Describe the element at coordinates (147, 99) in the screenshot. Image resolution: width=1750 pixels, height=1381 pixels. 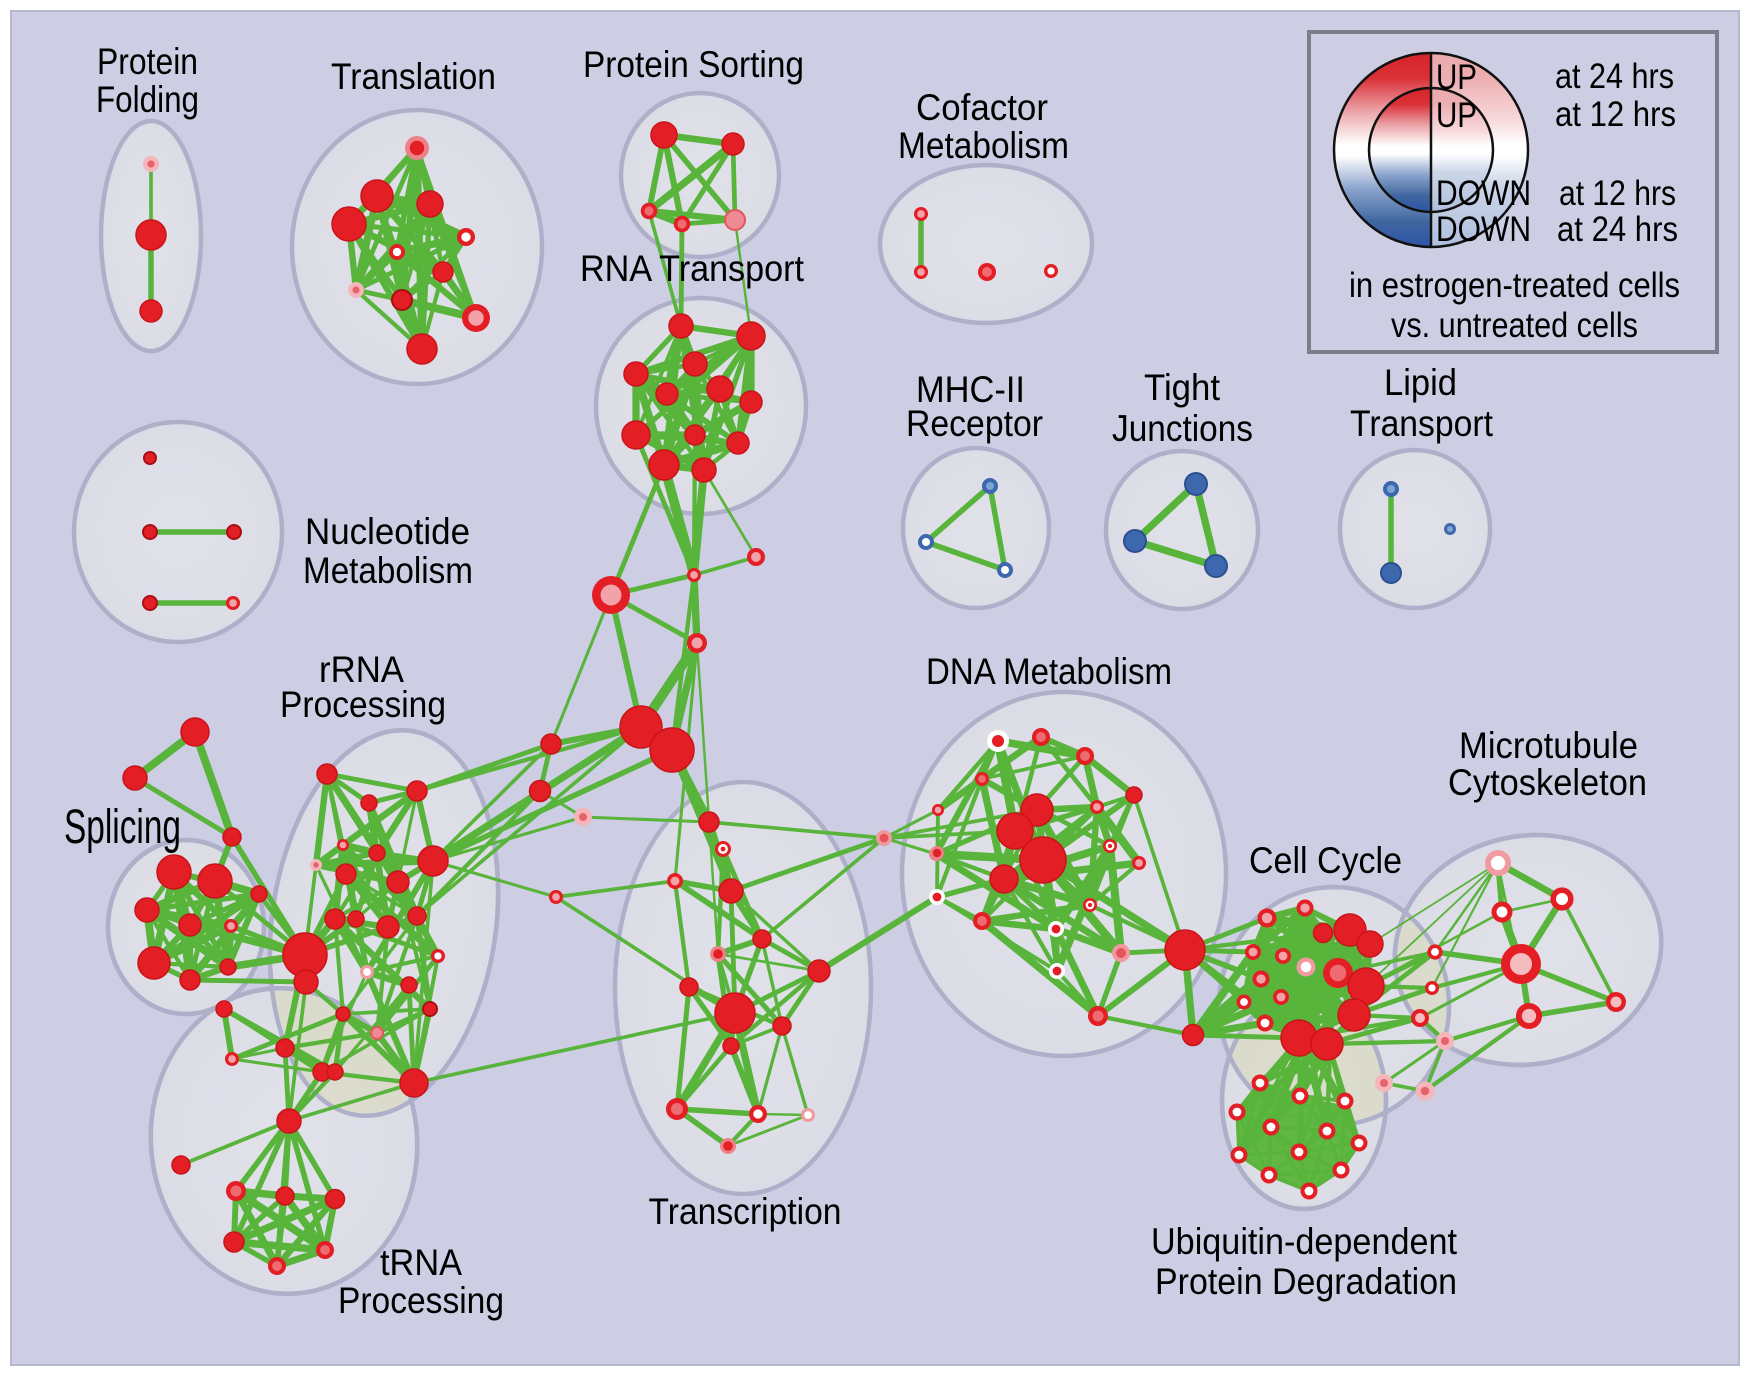
I see `svg-text: Folding` at that location.